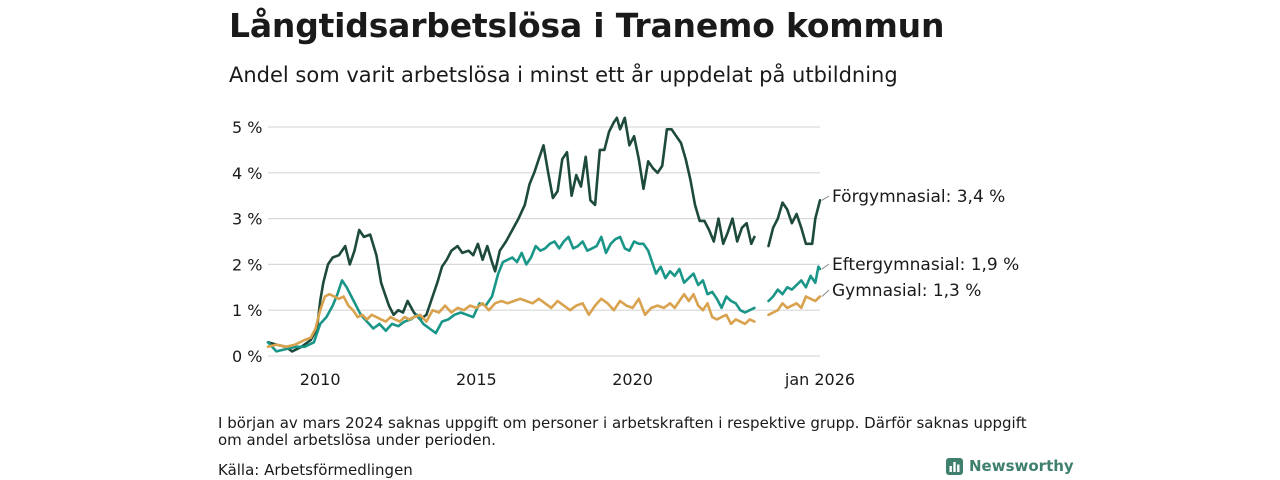 The height and width of the screenshot is (480, 1280). Describe the element at coordinates (315, 470) in the screenshot. I see `source-credit: Källa: Arbetsförmedlingen` at that location.